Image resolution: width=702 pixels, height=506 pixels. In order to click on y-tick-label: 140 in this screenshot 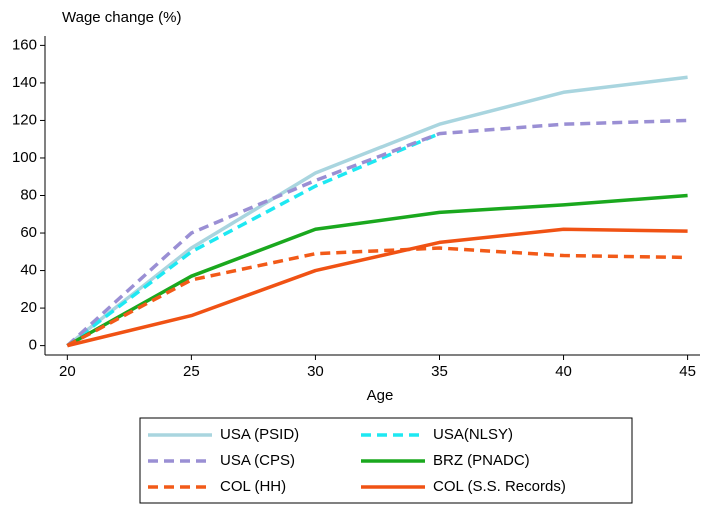, I will do `click(24, 82)`.